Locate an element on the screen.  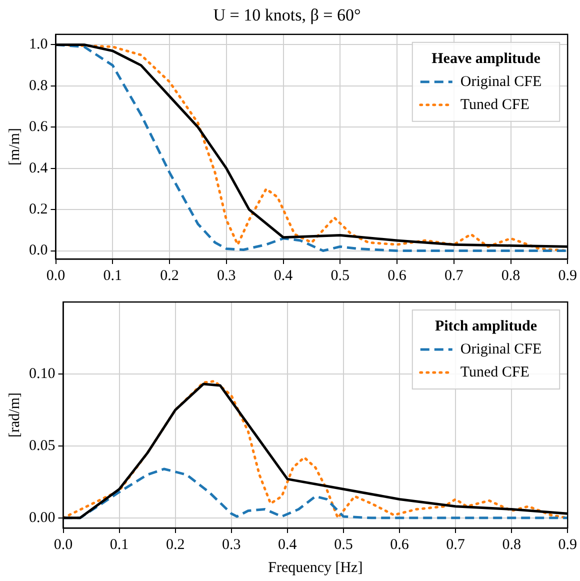
y-axis-title: [m/m] is located at coordinates (14, 147).